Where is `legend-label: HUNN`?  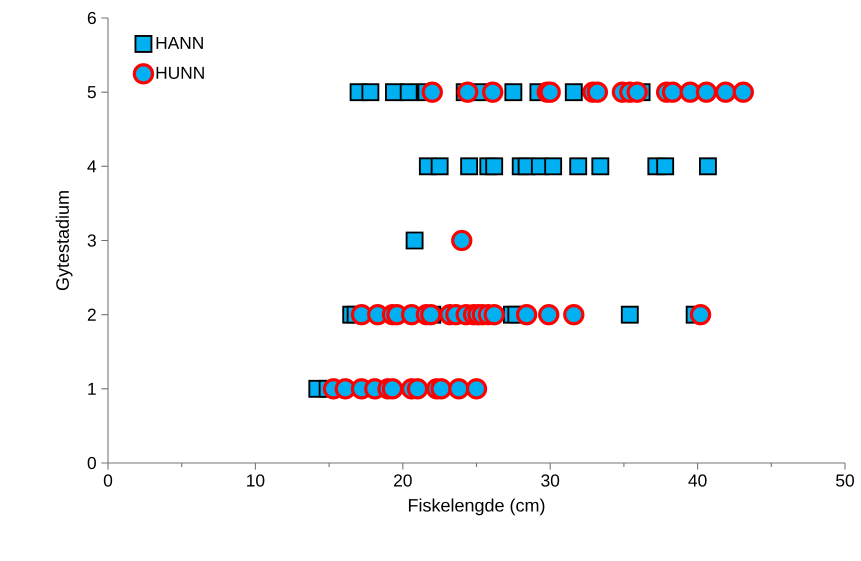
legend-label: HUNN is located at coordinates (180, 72).